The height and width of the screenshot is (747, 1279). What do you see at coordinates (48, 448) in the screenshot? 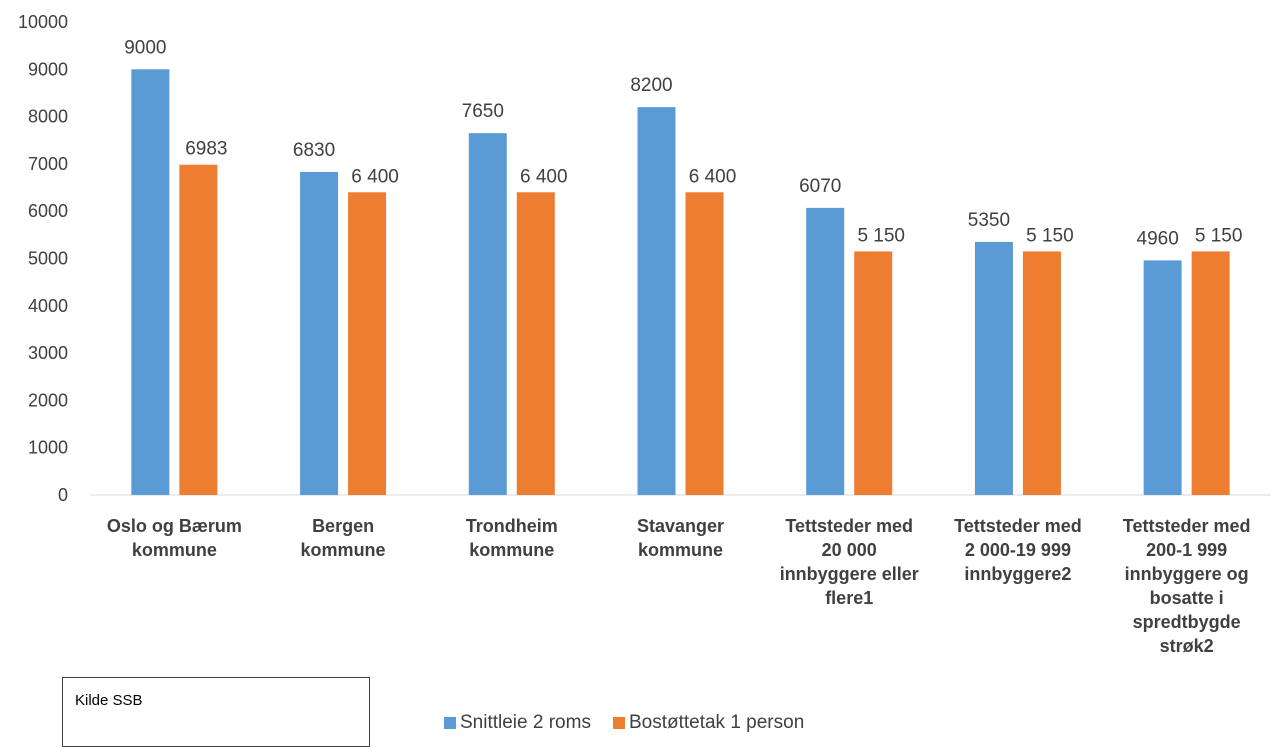
I see `y-tick-label: 1000` at bounding box center [48, 448].